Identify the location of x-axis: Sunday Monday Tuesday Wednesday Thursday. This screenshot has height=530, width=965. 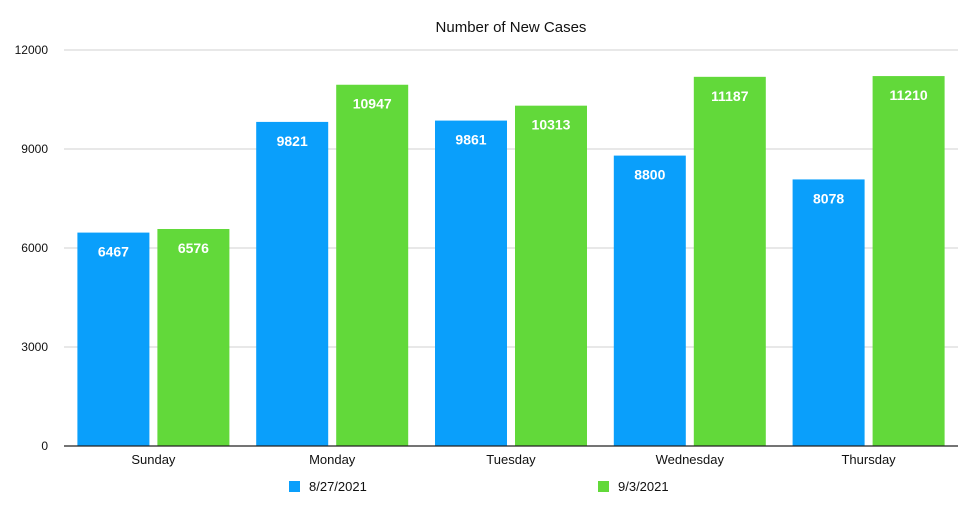
(511, 456).